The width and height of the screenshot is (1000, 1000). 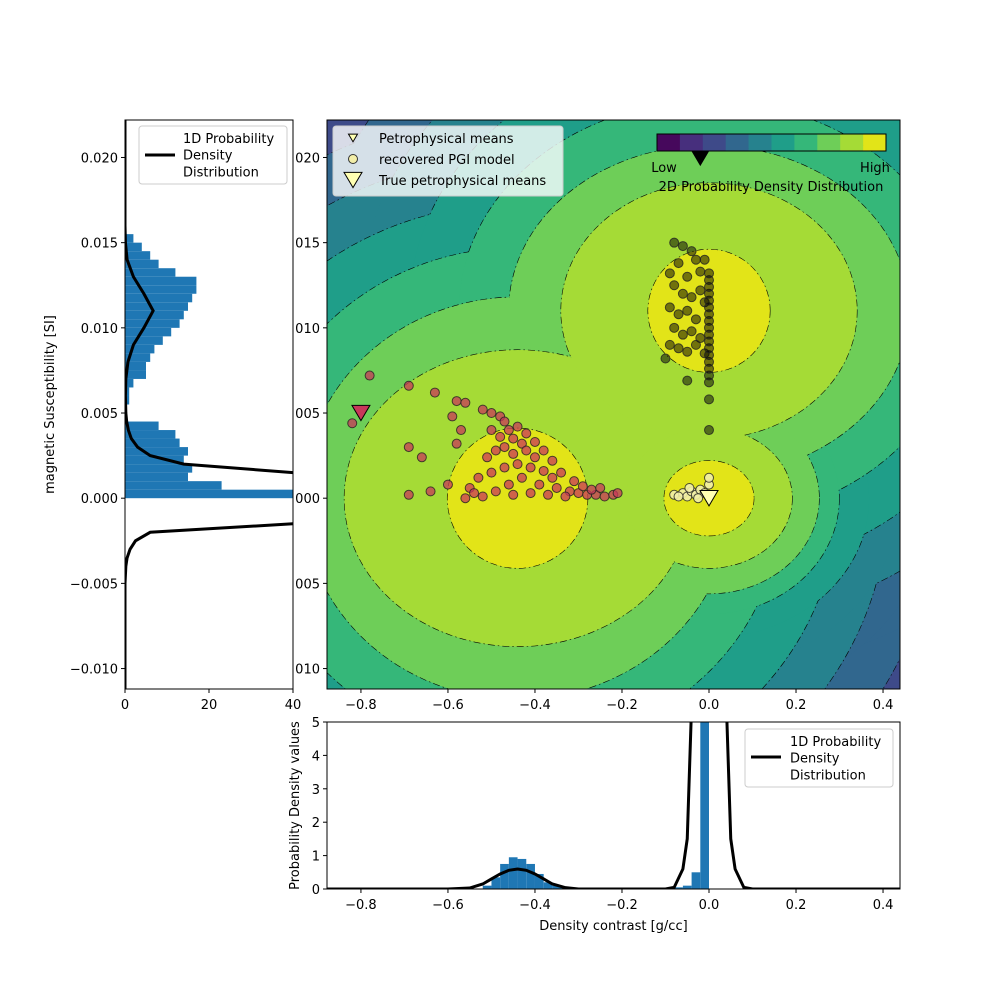 What do you see at coordinates (316, 723) in the screenshot?
I see `y-tick-label: 5` at bounding box center [316, 723].